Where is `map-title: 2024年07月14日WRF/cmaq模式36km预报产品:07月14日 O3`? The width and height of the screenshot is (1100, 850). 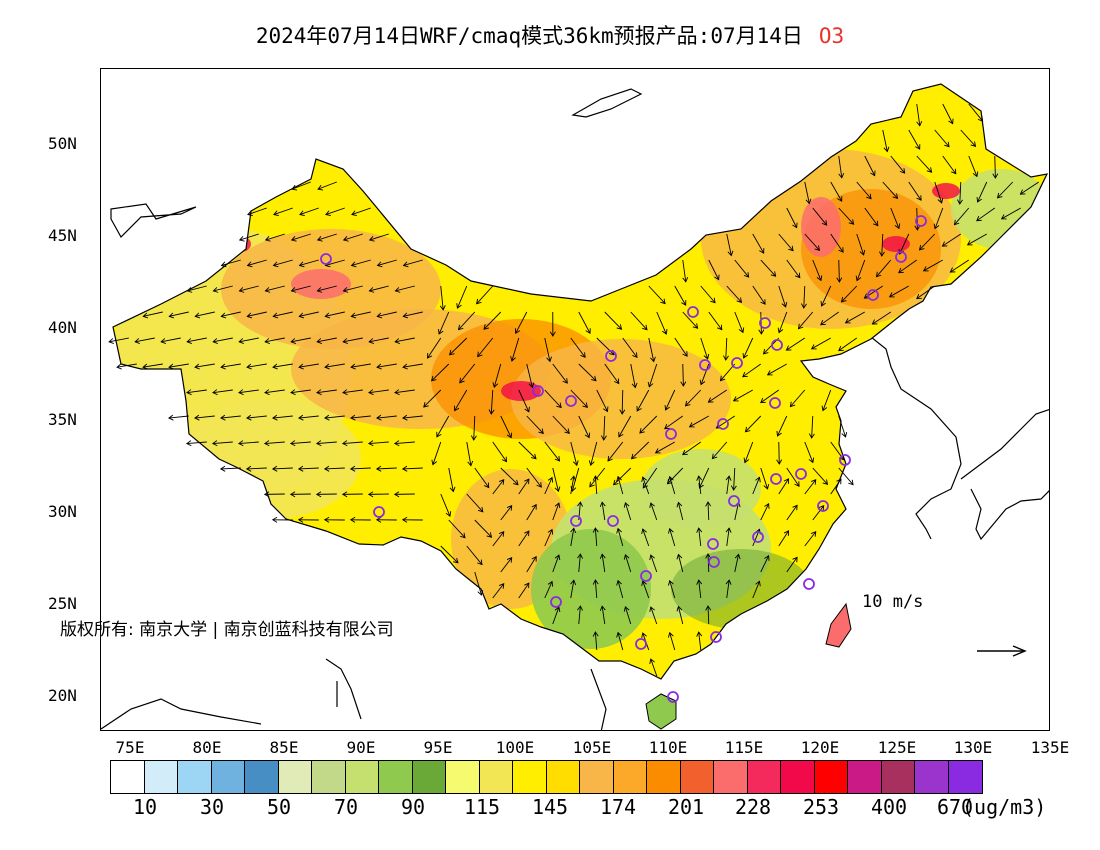
map-title: 2024年07月14日WRF/cmaq模式36km预报产品:07月14日 O3 is located at coordinates (550, 35).